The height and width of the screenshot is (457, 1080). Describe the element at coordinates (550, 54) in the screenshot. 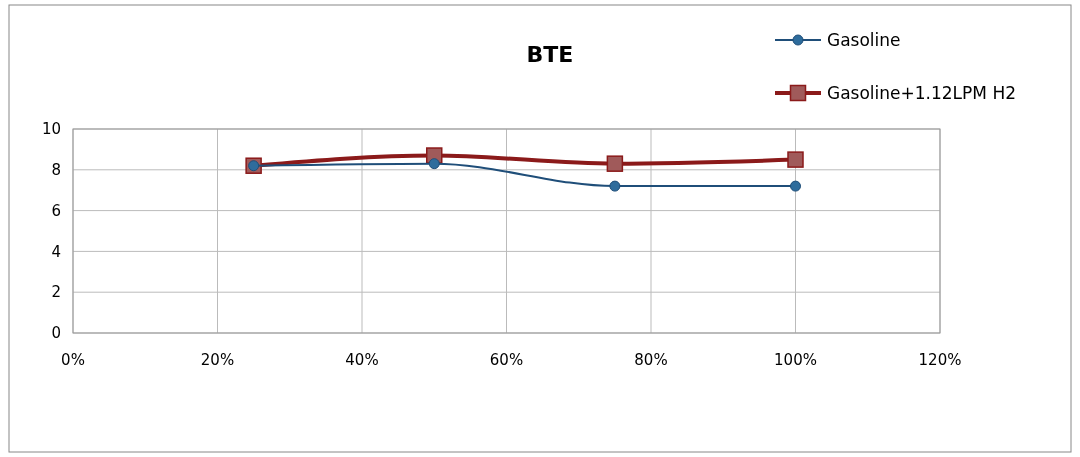

I see `chart-title: BTE` at that location.